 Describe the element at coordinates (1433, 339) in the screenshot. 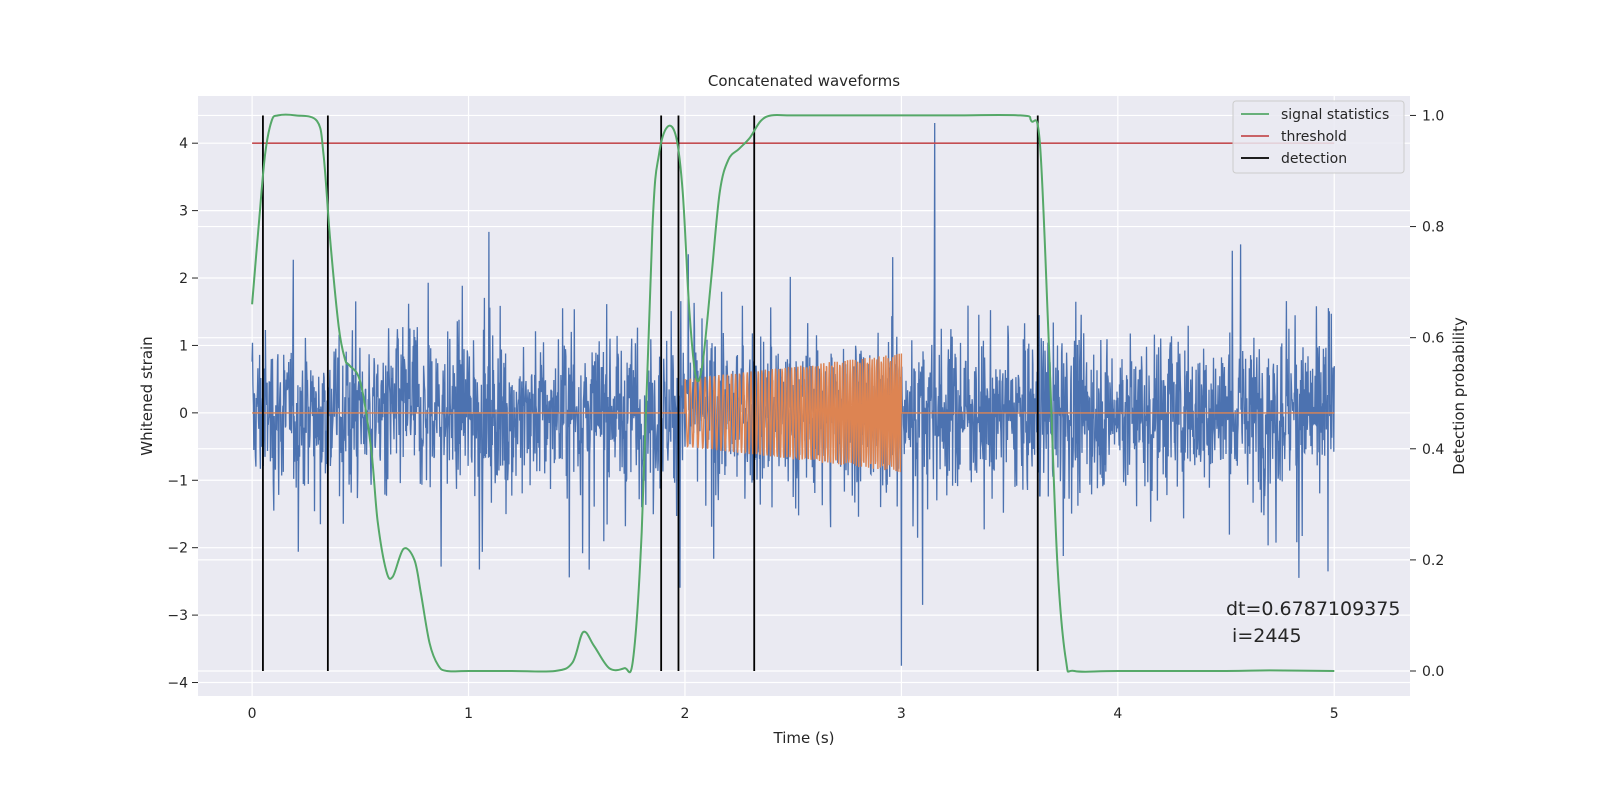

I see `y-right-tick-label: 0.6` at that location.